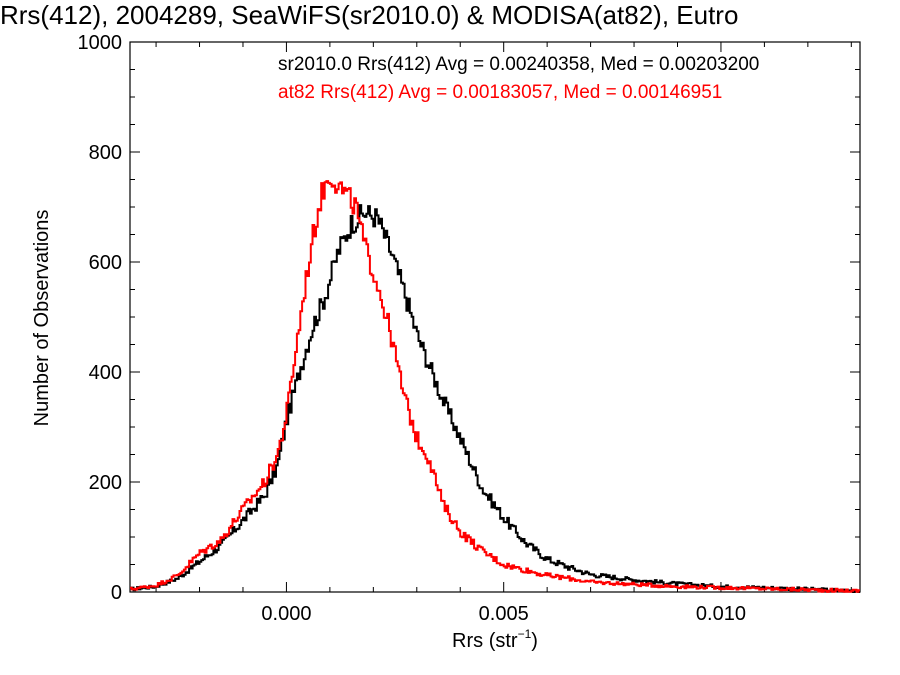 This screenshot has height=675, width=900. I want to click on x-axis-label: Rrs (str−1), so click(495, 639).